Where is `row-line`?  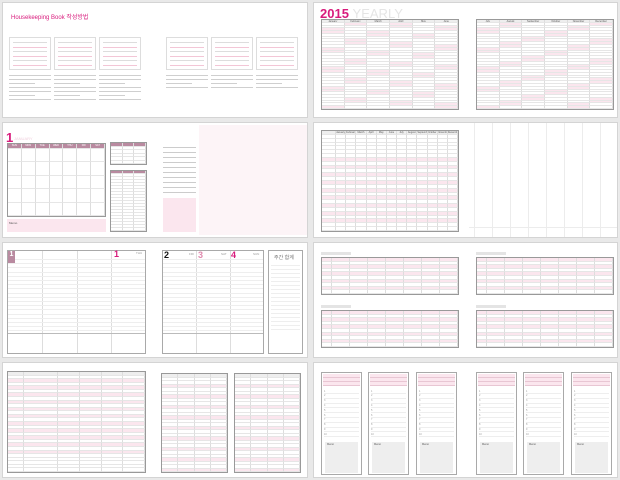
row-line is located at coordinates (213, 293).